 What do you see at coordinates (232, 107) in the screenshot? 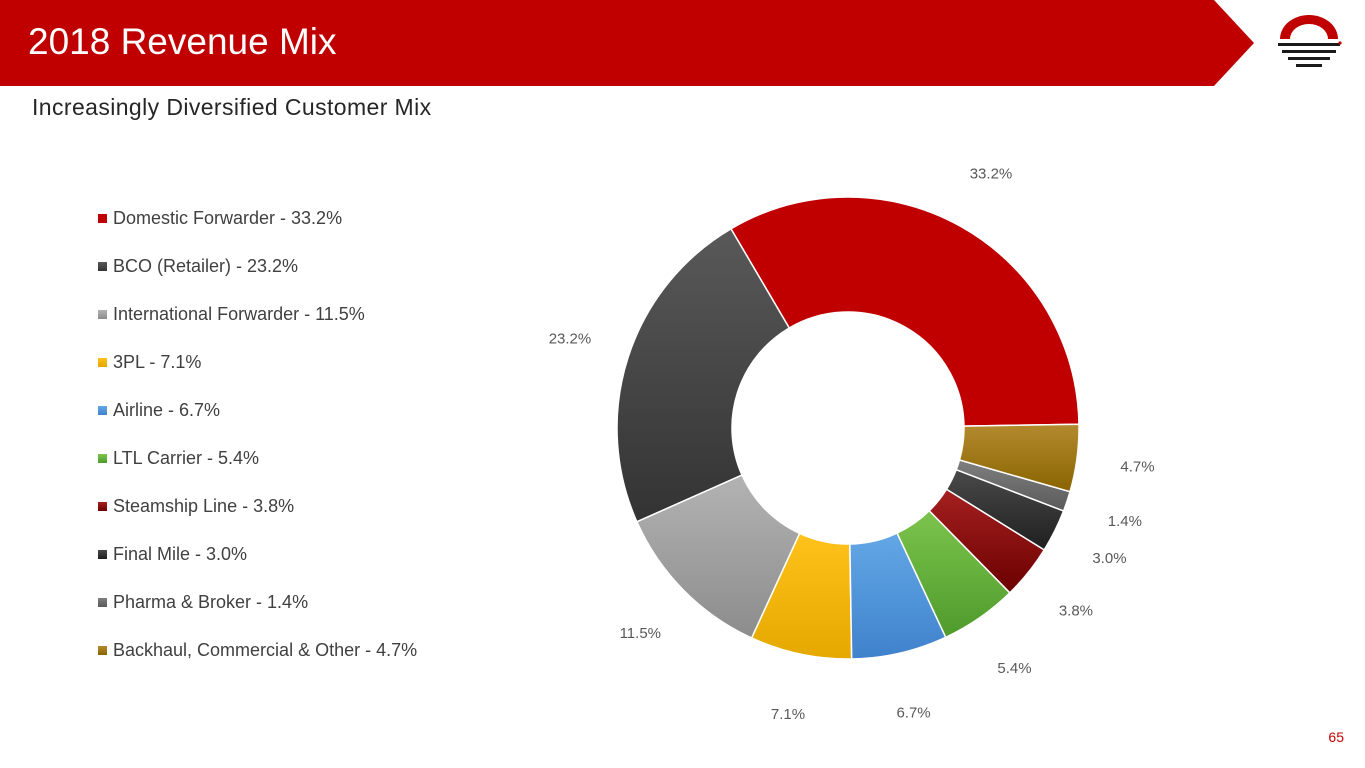
I see `page-subtitle: Increasingly Diversified Customer Mix` at bounding box center [232, 107].